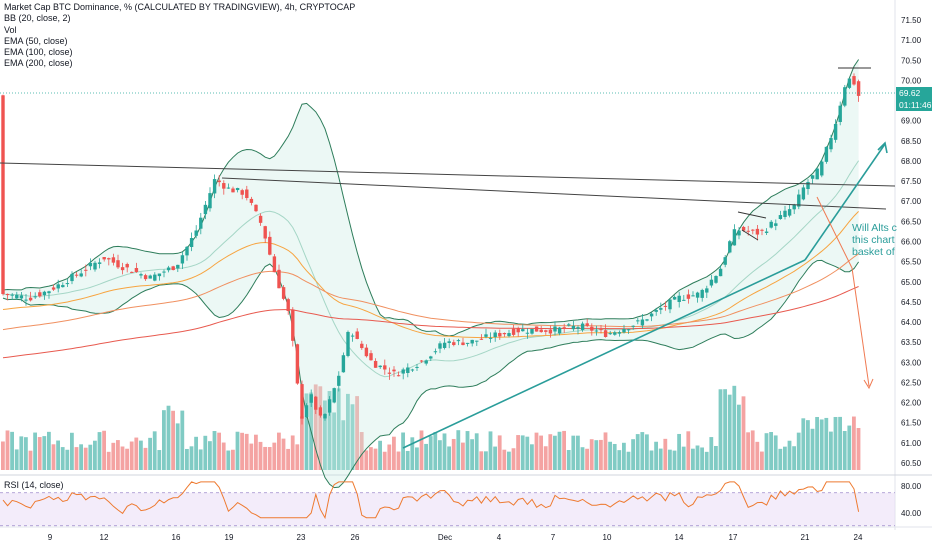  What do you see at coordinates (355, 537) in the screenshot?
I see `date-tick-label: 26` at bounding box center [355, 537].